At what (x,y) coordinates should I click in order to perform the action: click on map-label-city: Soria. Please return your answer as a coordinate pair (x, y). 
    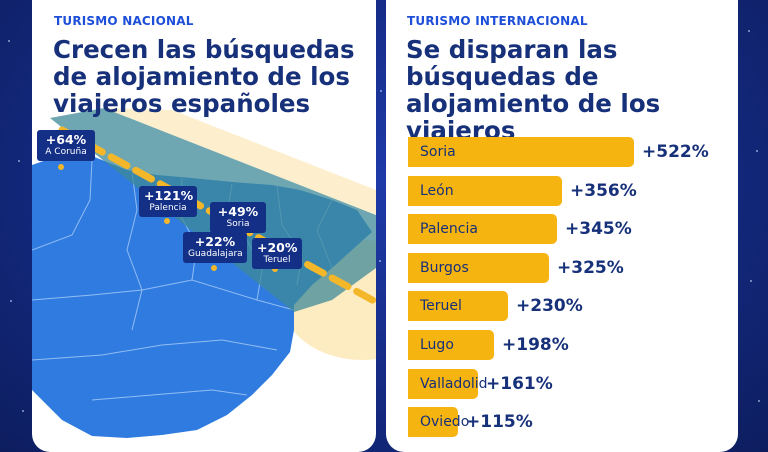
    Looking at the image, I should click on (238, 224).